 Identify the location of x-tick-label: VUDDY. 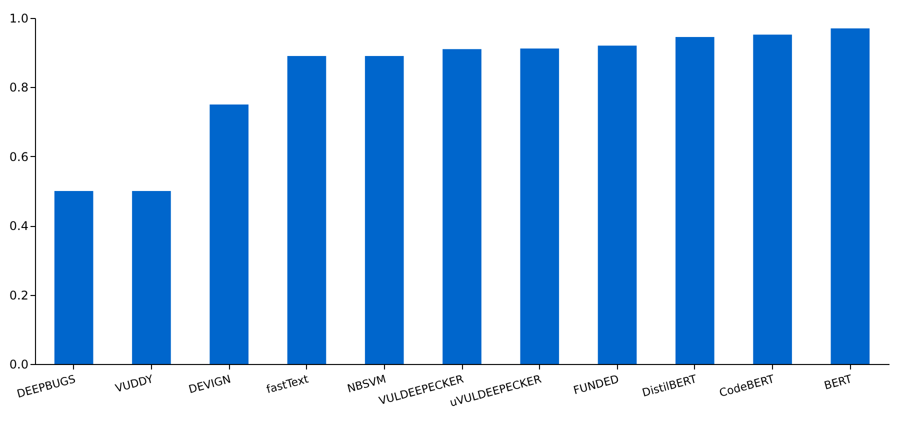
(134, 384).